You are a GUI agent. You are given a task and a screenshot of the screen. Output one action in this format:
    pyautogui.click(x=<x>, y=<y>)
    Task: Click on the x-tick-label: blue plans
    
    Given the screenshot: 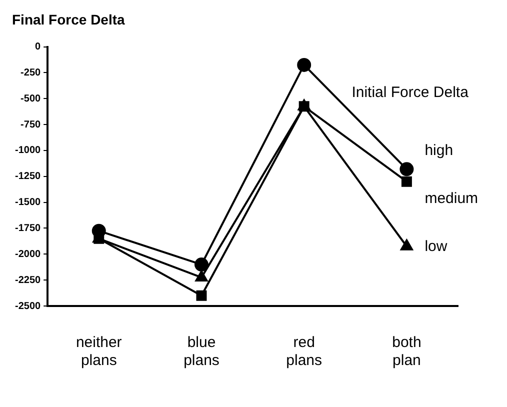 What is the action you would take?
    pyautogui.click(x=202, y=352)
    